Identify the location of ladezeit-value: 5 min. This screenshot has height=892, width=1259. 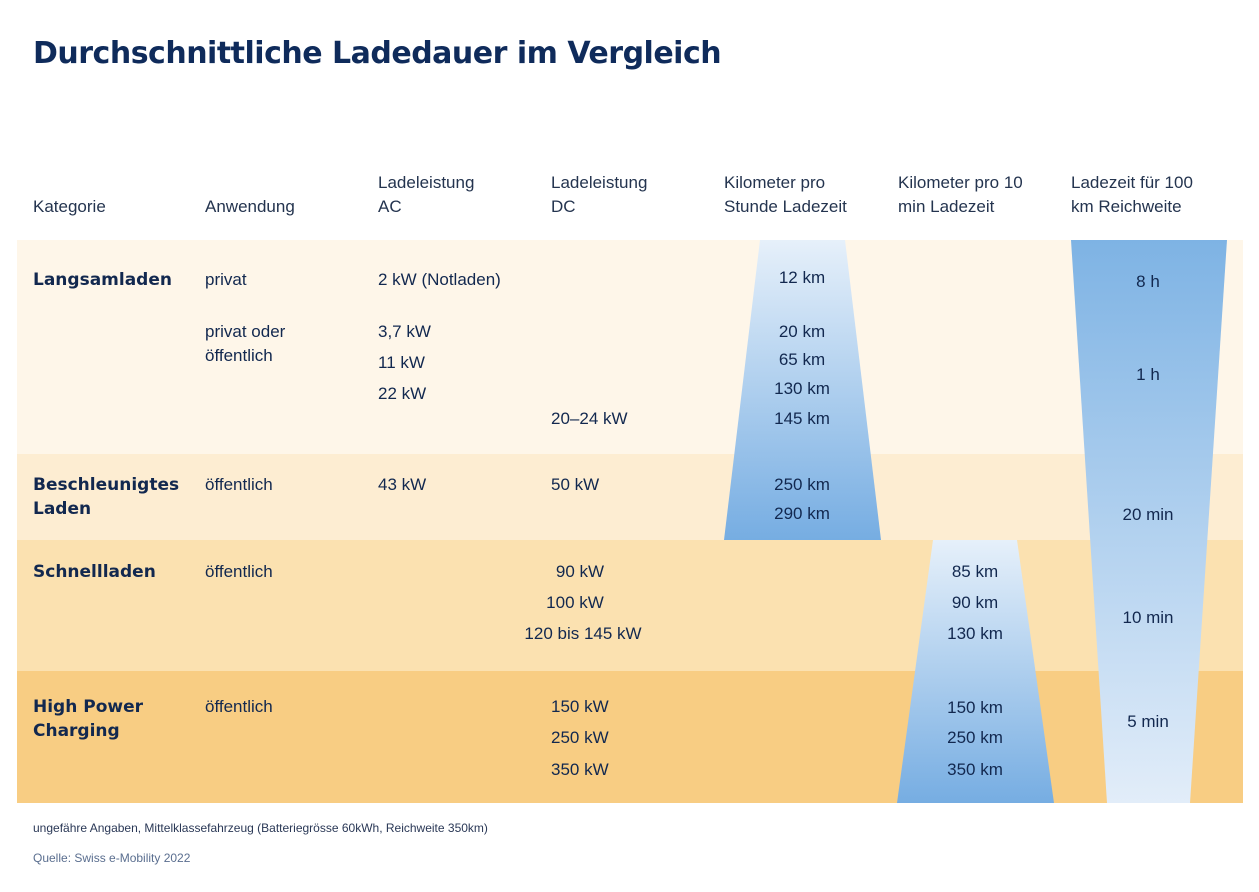
(1148, 721).